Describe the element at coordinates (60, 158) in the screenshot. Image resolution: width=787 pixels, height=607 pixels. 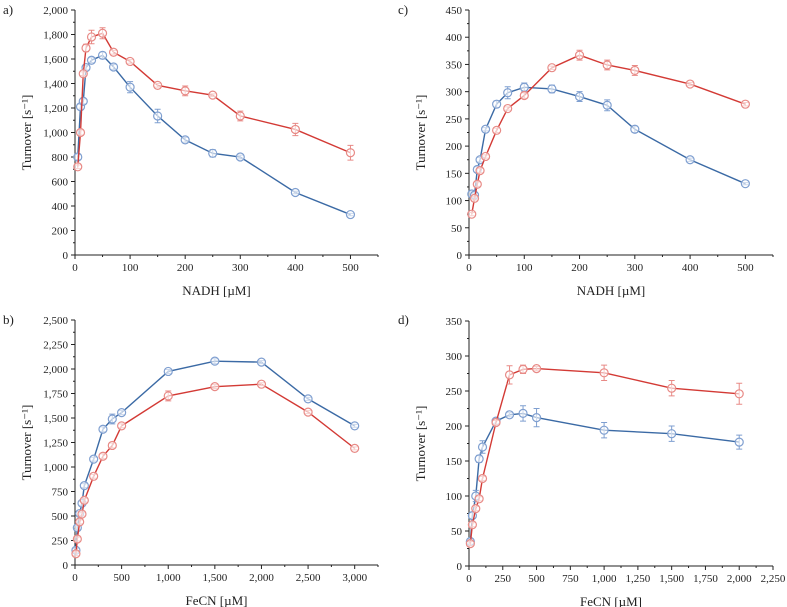
I see `y-tick-label: 800` at that location.